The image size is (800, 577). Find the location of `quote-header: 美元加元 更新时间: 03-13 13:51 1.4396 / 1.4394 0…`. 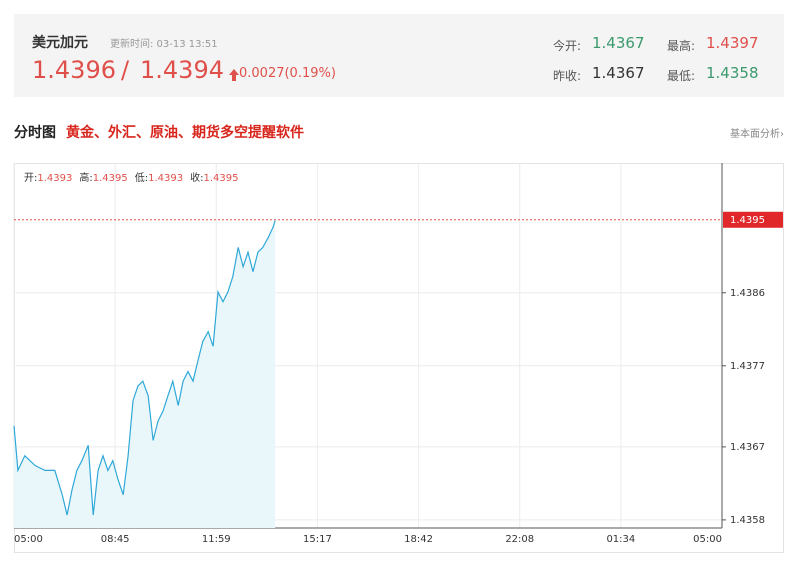

quote-header: 美元加元 更新时间: 03-13 13:51 1.4396 / 1.4394 0… is located at coordinates (399, 55).